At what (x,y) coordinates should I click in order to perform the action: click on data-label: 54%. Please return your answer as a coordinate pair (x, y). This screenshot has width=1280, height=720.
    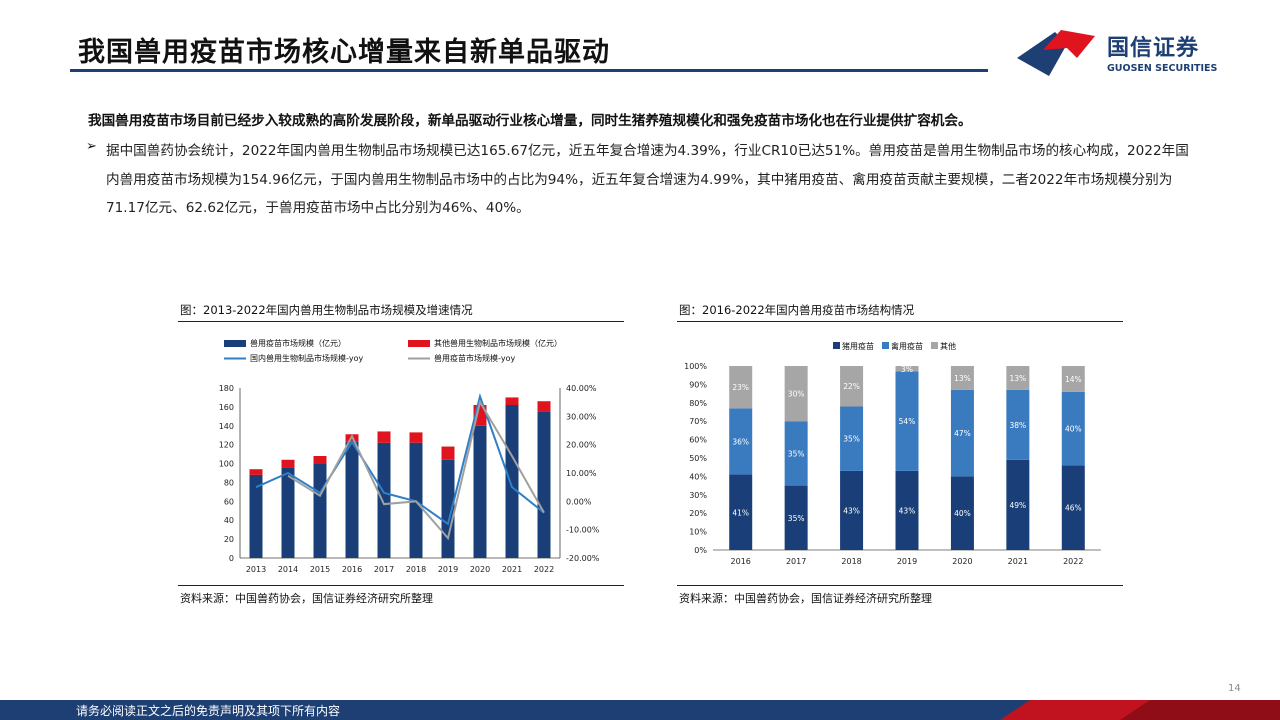
    Looking at the image, I should click on (907, 421).